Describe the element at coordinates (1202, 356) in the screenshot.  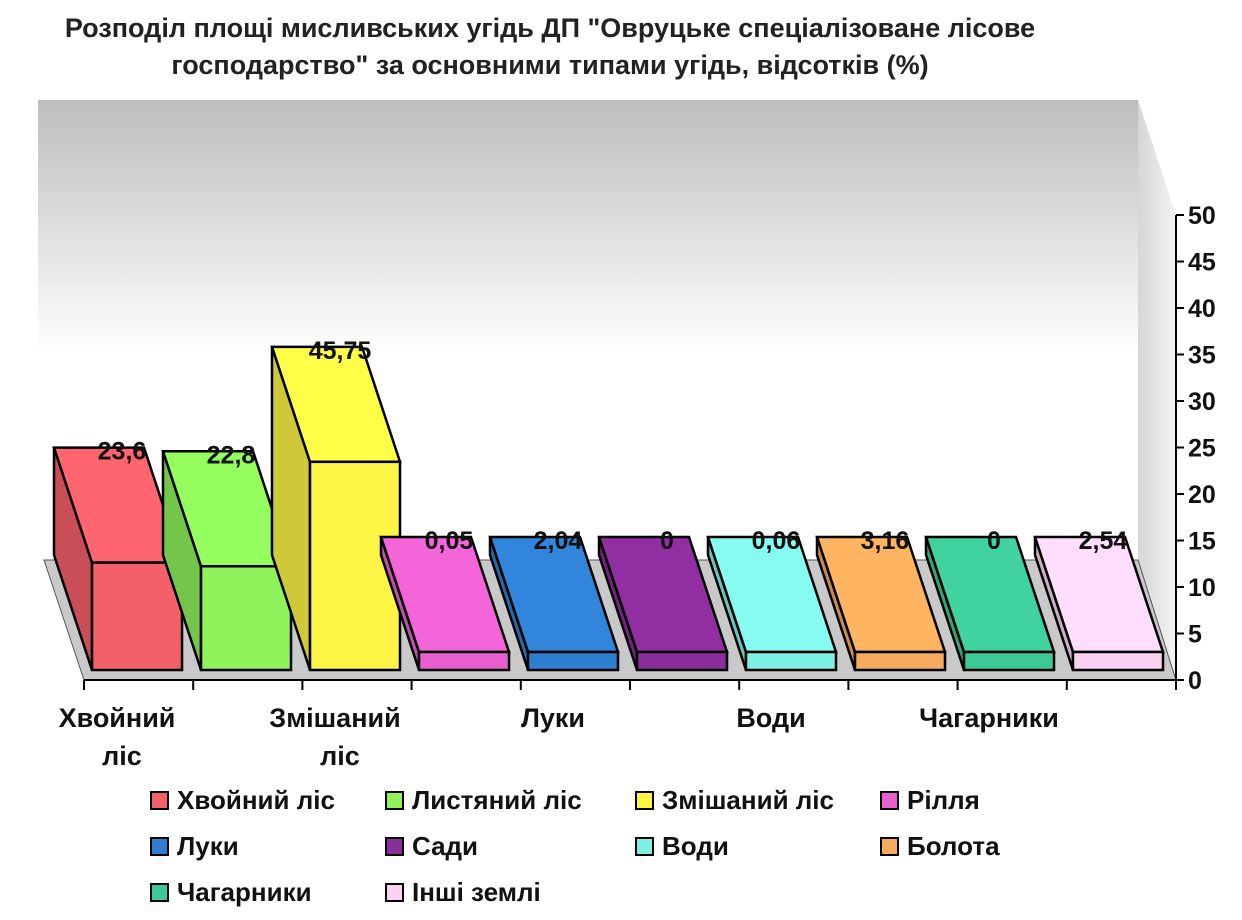
I see `y-tick-label-7: 35` at that location.